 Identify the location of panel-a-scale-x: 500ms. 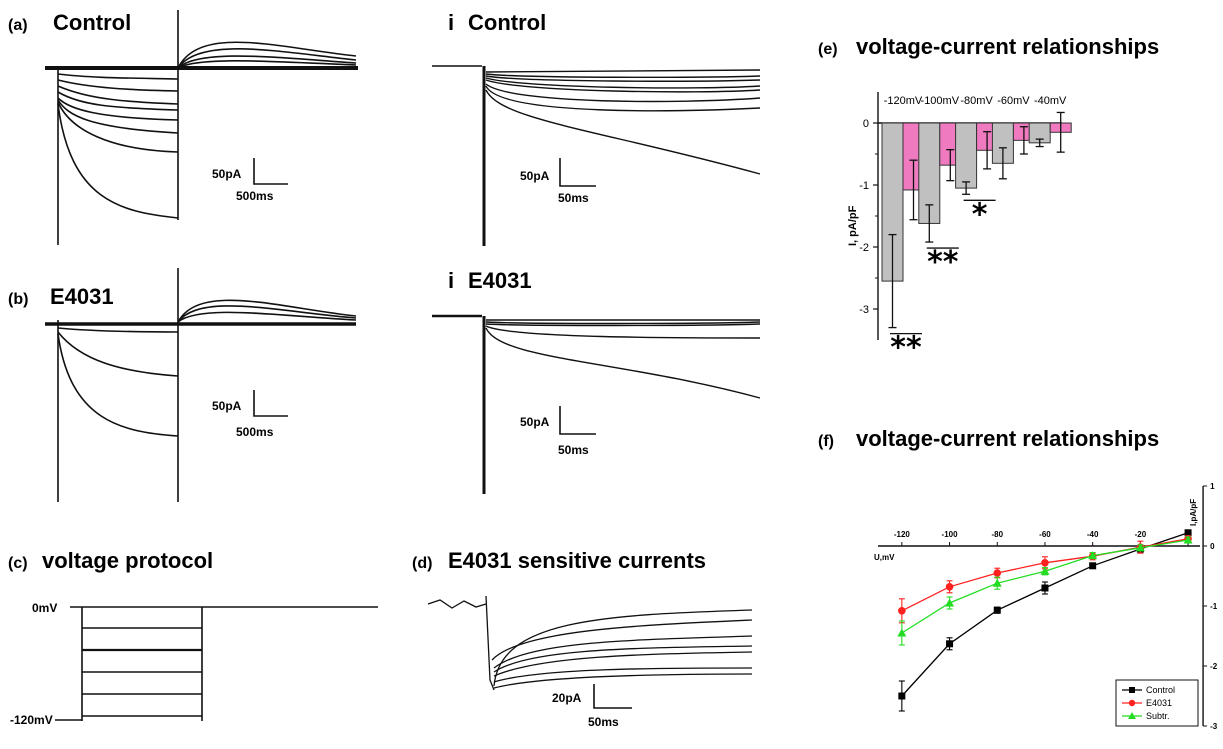
(255, 196).